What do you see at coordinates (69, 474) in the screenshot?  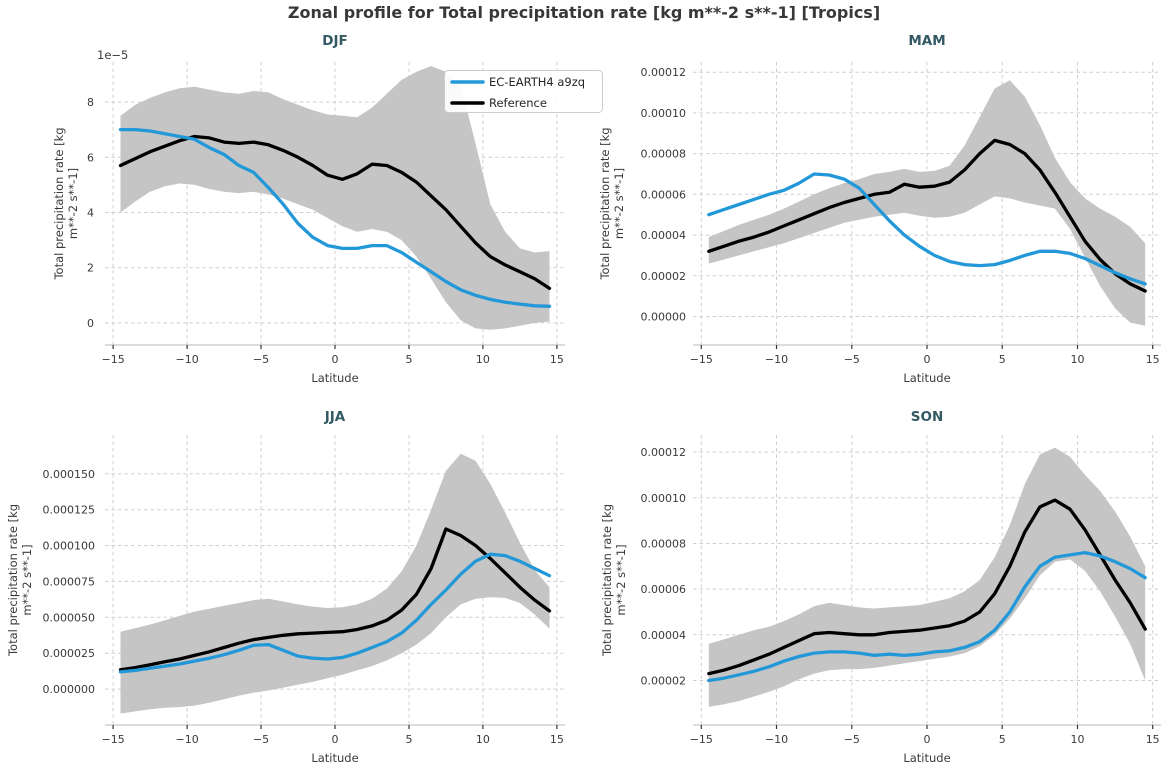 I see `y-tick-label: 0.000150` at bounding box center [69, 474].